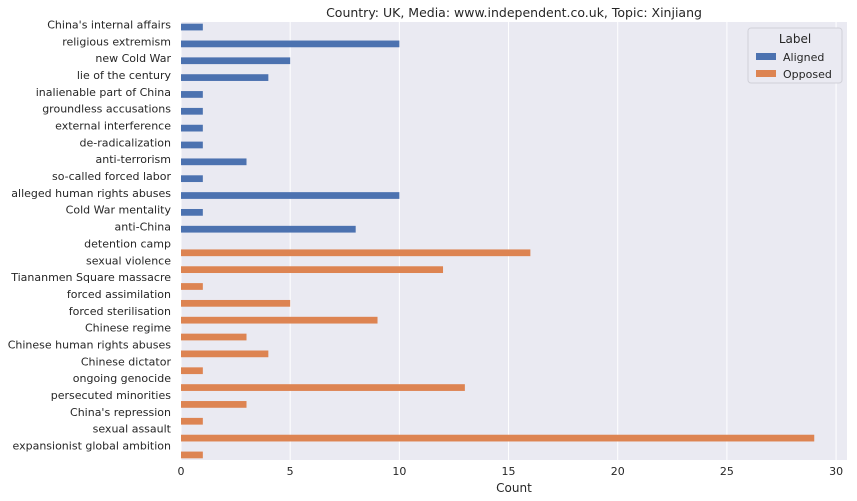 The width and height of the screenshot is (857, 501). What do you see at coordinates (128, 260) in the screenshot?
I see `y-tick-label: sexual violence` at bounding box center [128, 260].